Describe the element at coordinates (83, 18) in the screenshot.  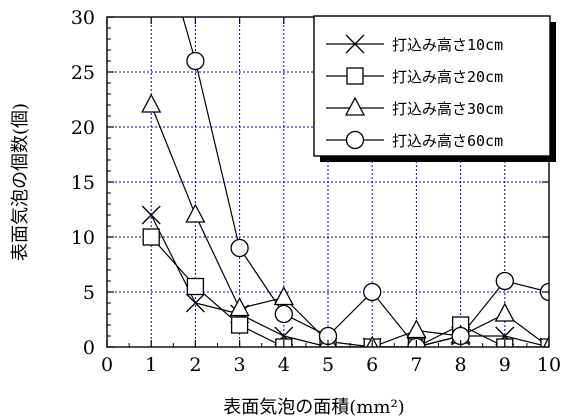
I see `y-tick-label-6: 30` at that location.